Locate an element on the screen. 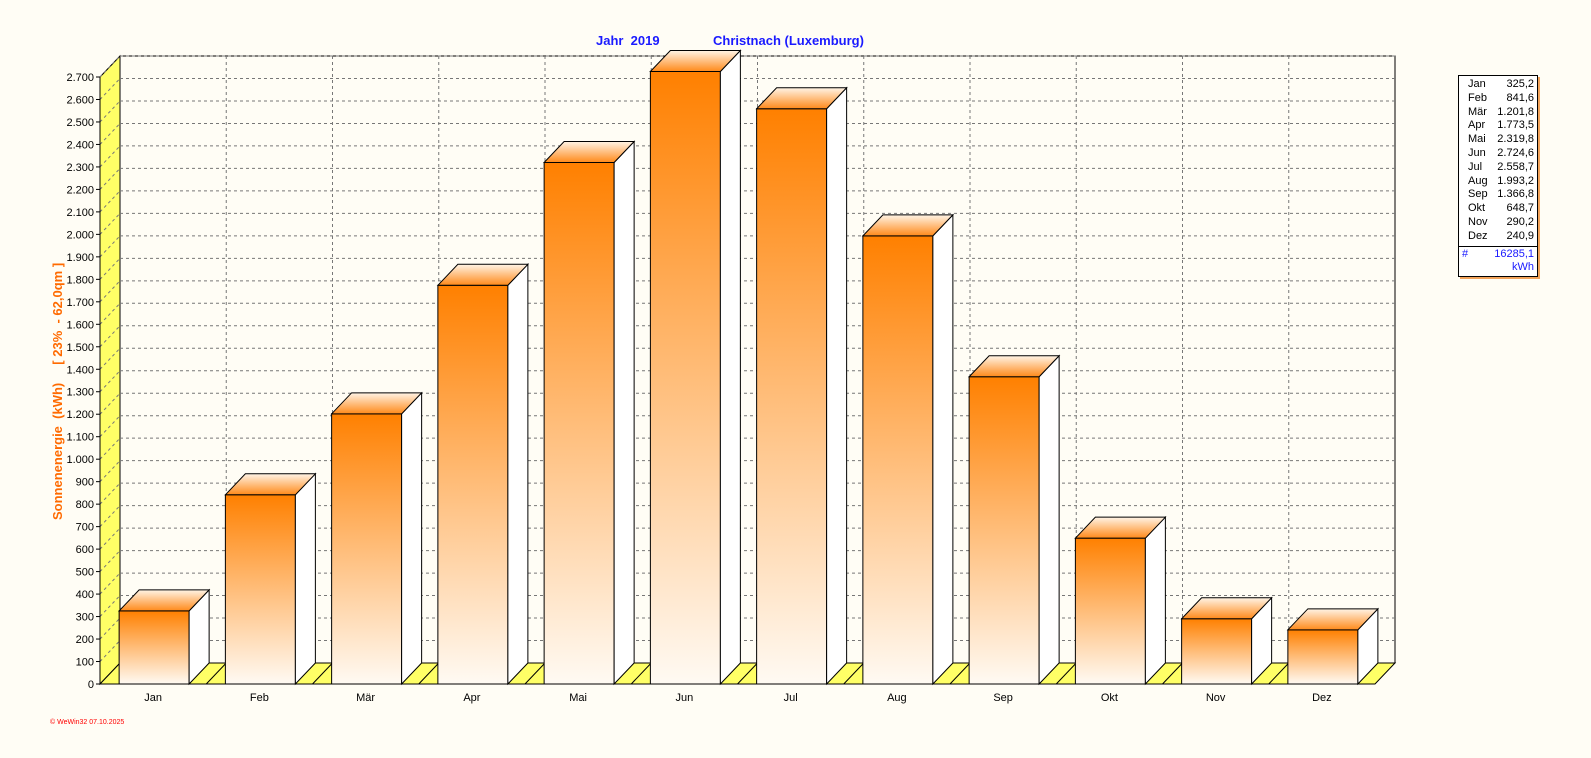  y-axis-label: Sonnenenergie (kWh) [ 23% - 62,0qm ] is located at coordinates (57, 391).